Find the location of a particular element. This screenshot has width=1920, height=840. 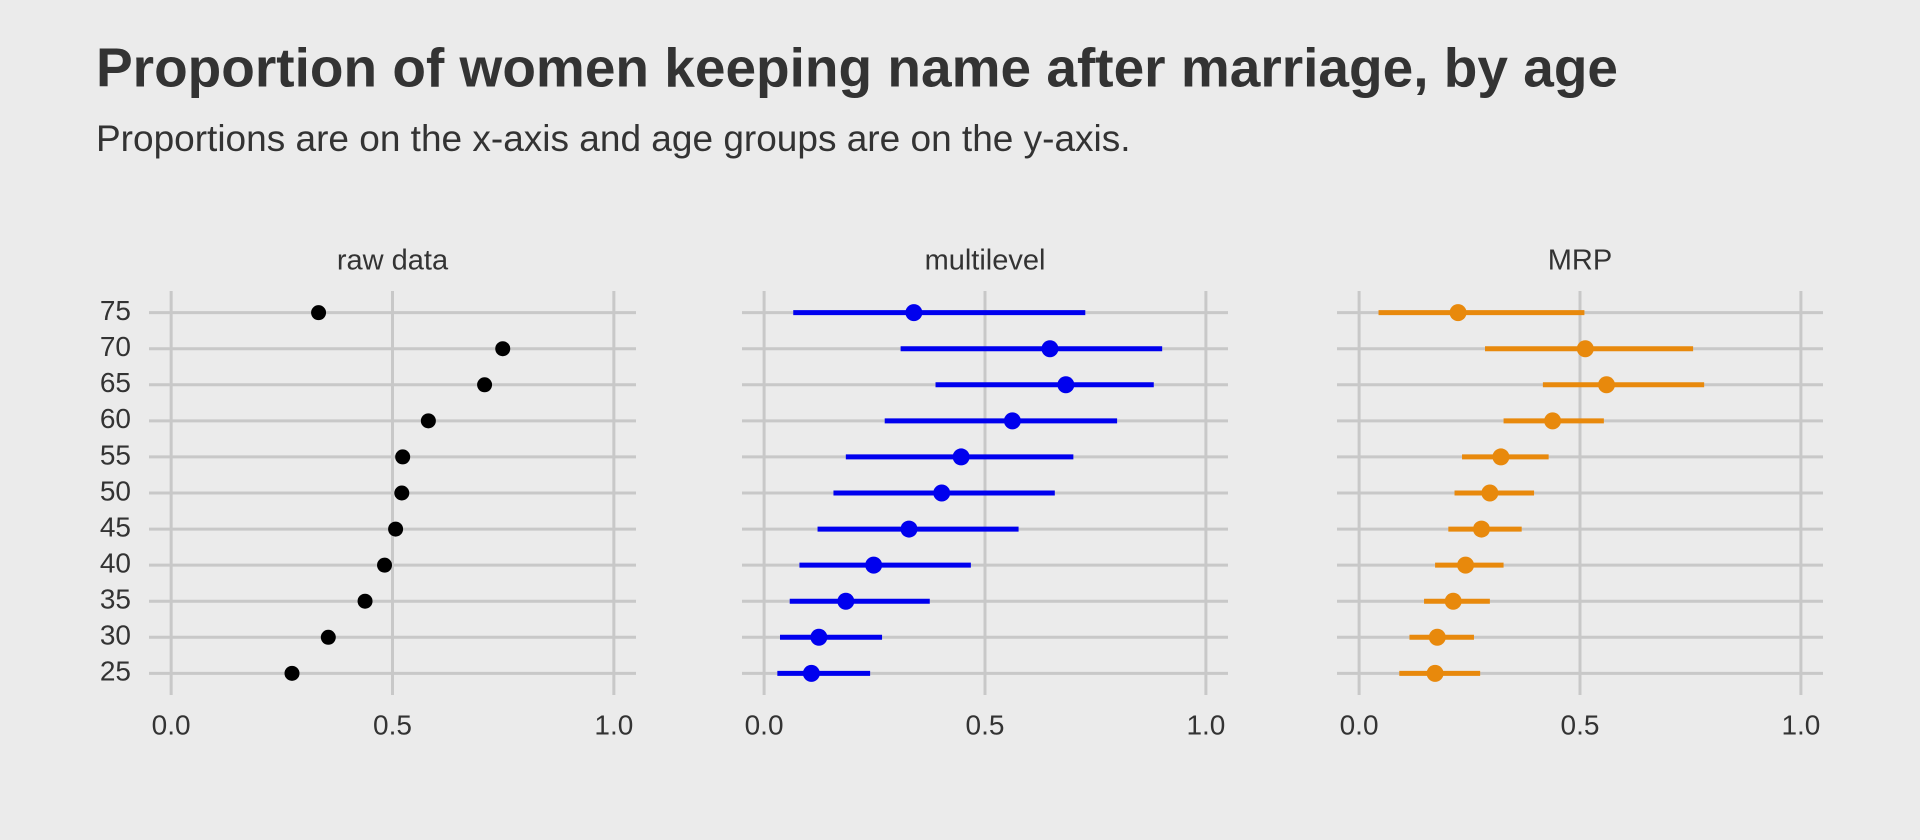

y-tick-label: 75 is located at coordinates (115, 310).